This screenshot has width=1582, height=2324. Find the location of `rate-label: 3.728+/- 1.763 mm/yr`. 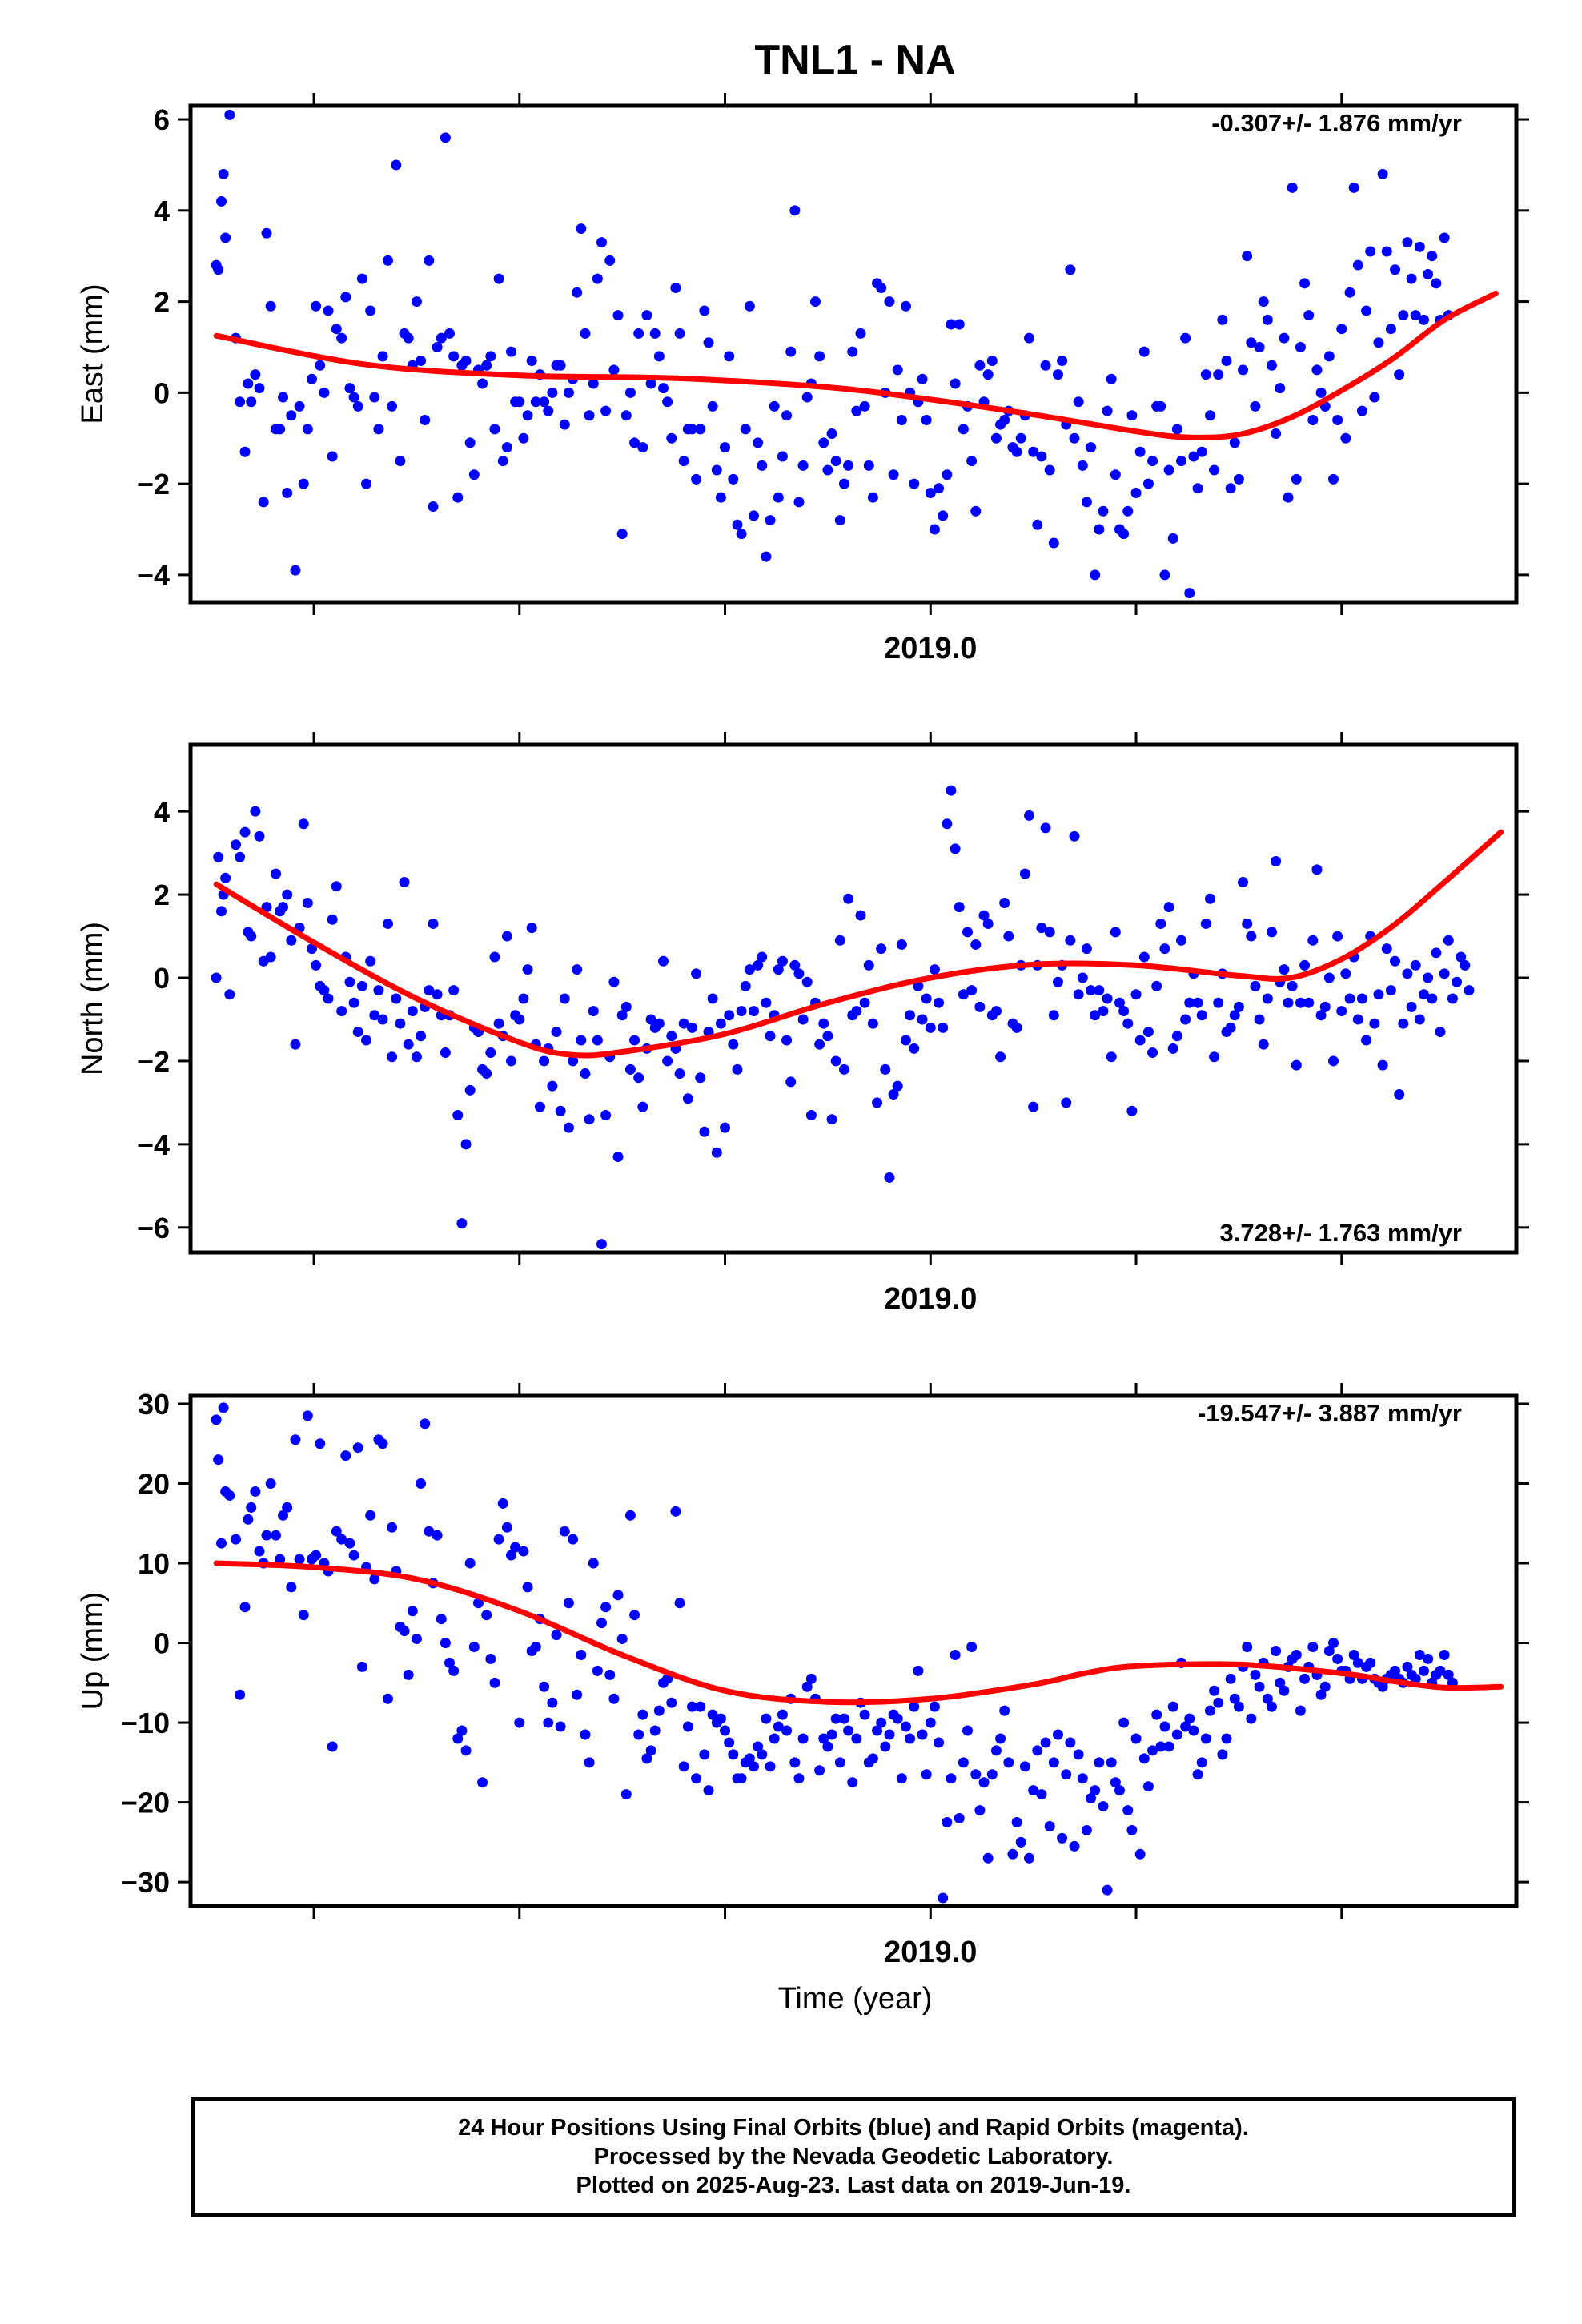

rate-label: 3.728+/- 1.763 mm/yr is located at coordinates (1341, 1233).